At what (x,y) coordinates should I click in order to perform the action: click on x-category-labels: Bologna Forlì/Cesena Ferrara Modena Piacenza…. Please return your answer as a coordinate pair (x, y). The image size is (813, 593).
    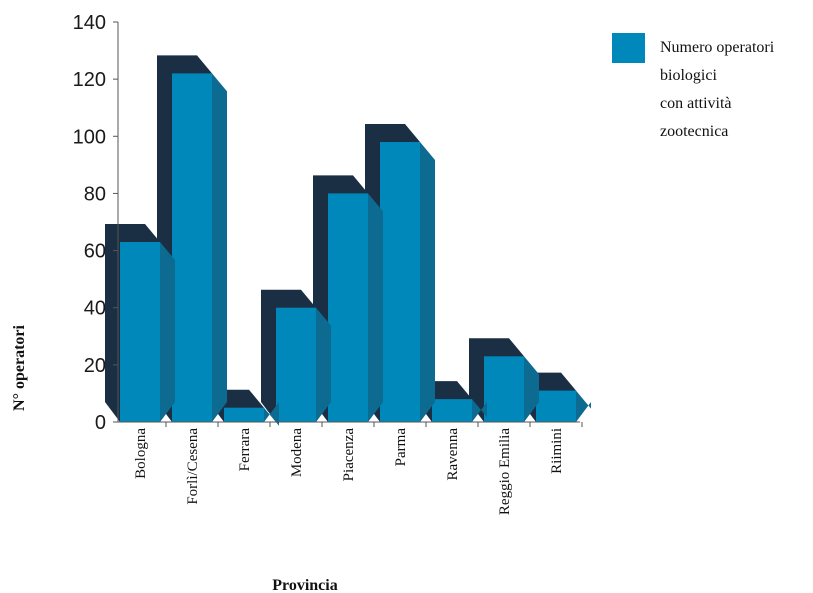
    Looking at the image, I should click on (349, 471).